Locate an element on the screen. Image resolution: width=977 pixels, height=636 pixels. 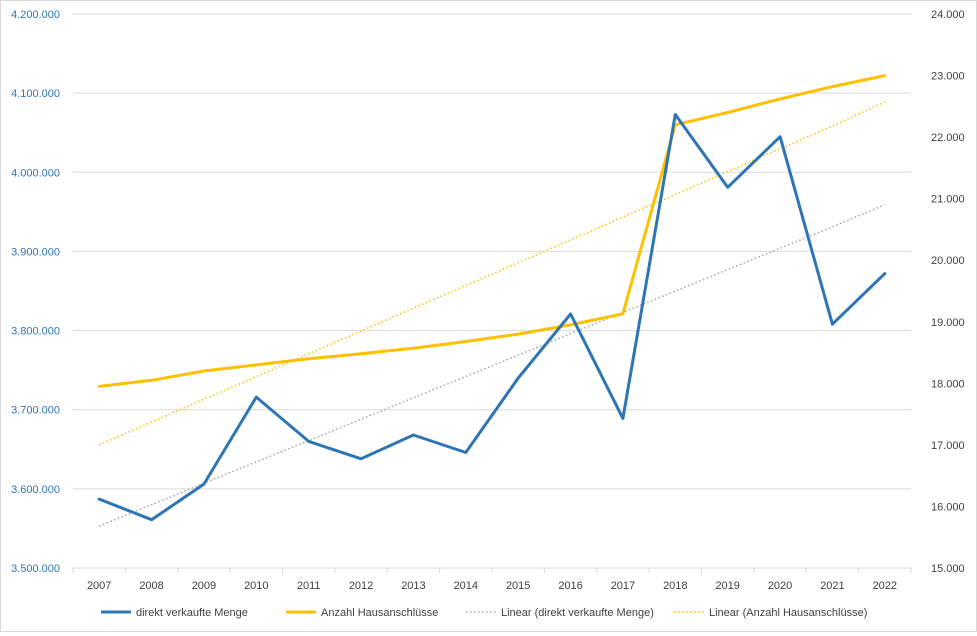
legend-label: Linear (Anzahl Hausanschlüsse) is located at coordinates (788, 613).